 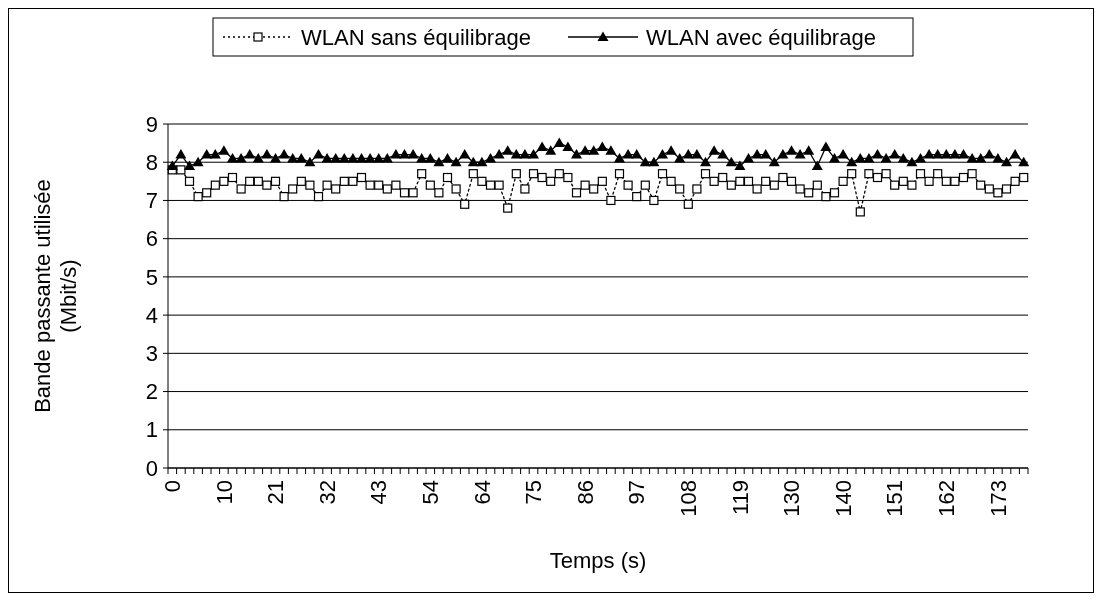 What do you see at coordinates (151, 124) in the screenshot?
I see `y-tick-label: 9` at bounding box center [151, 124].